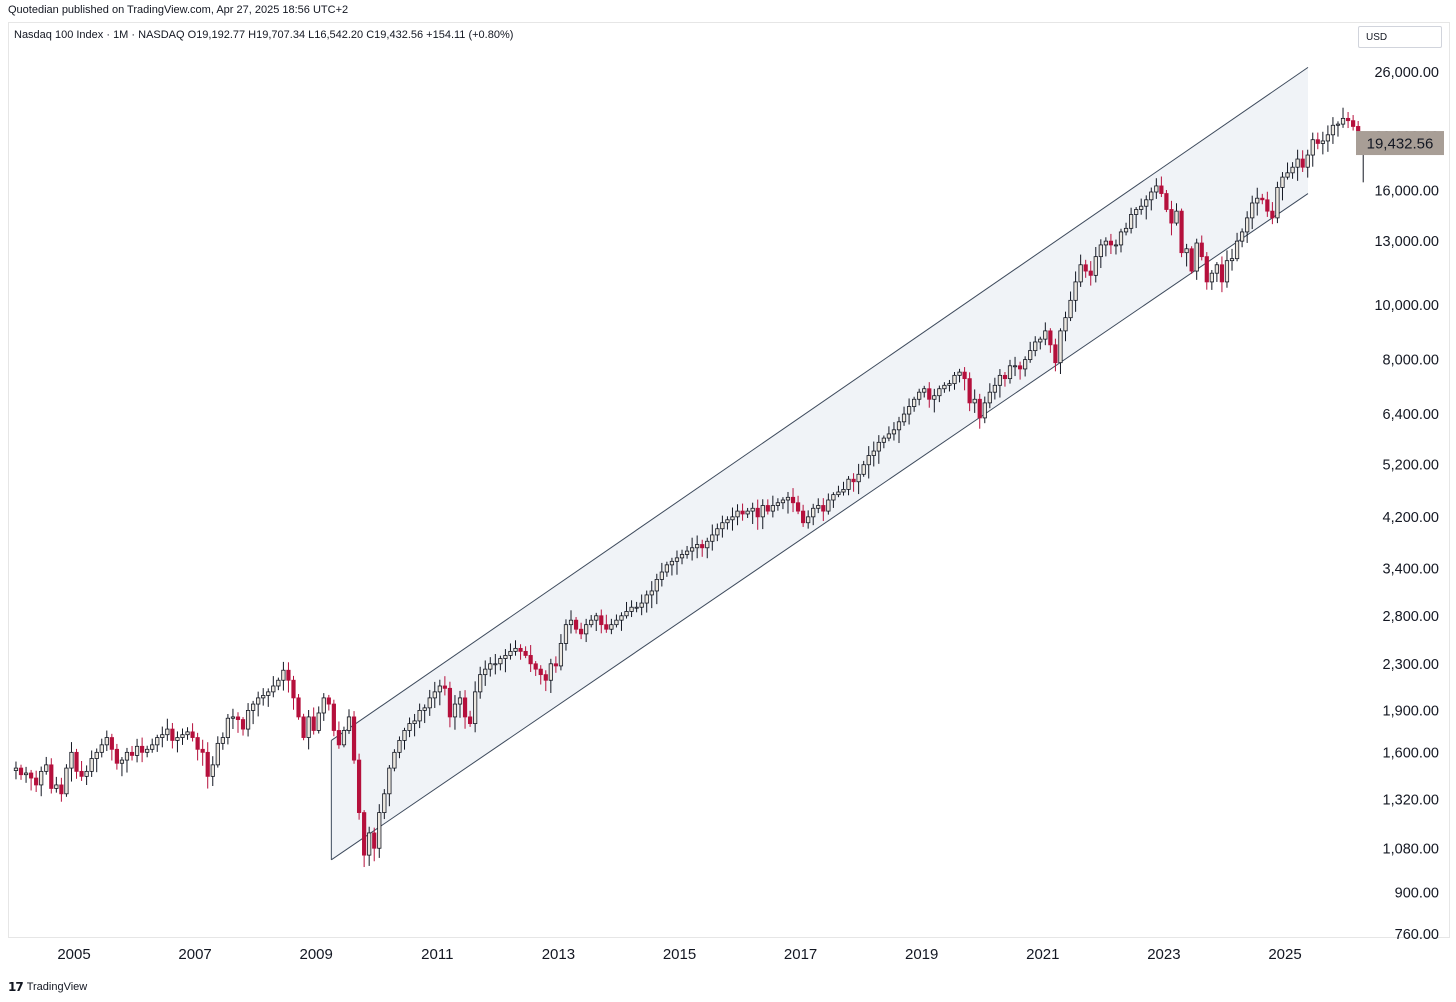 This screenshot has height=1002, width=1456. I want to click on last-price-tag: 19,432.56, so click(1400, 143).